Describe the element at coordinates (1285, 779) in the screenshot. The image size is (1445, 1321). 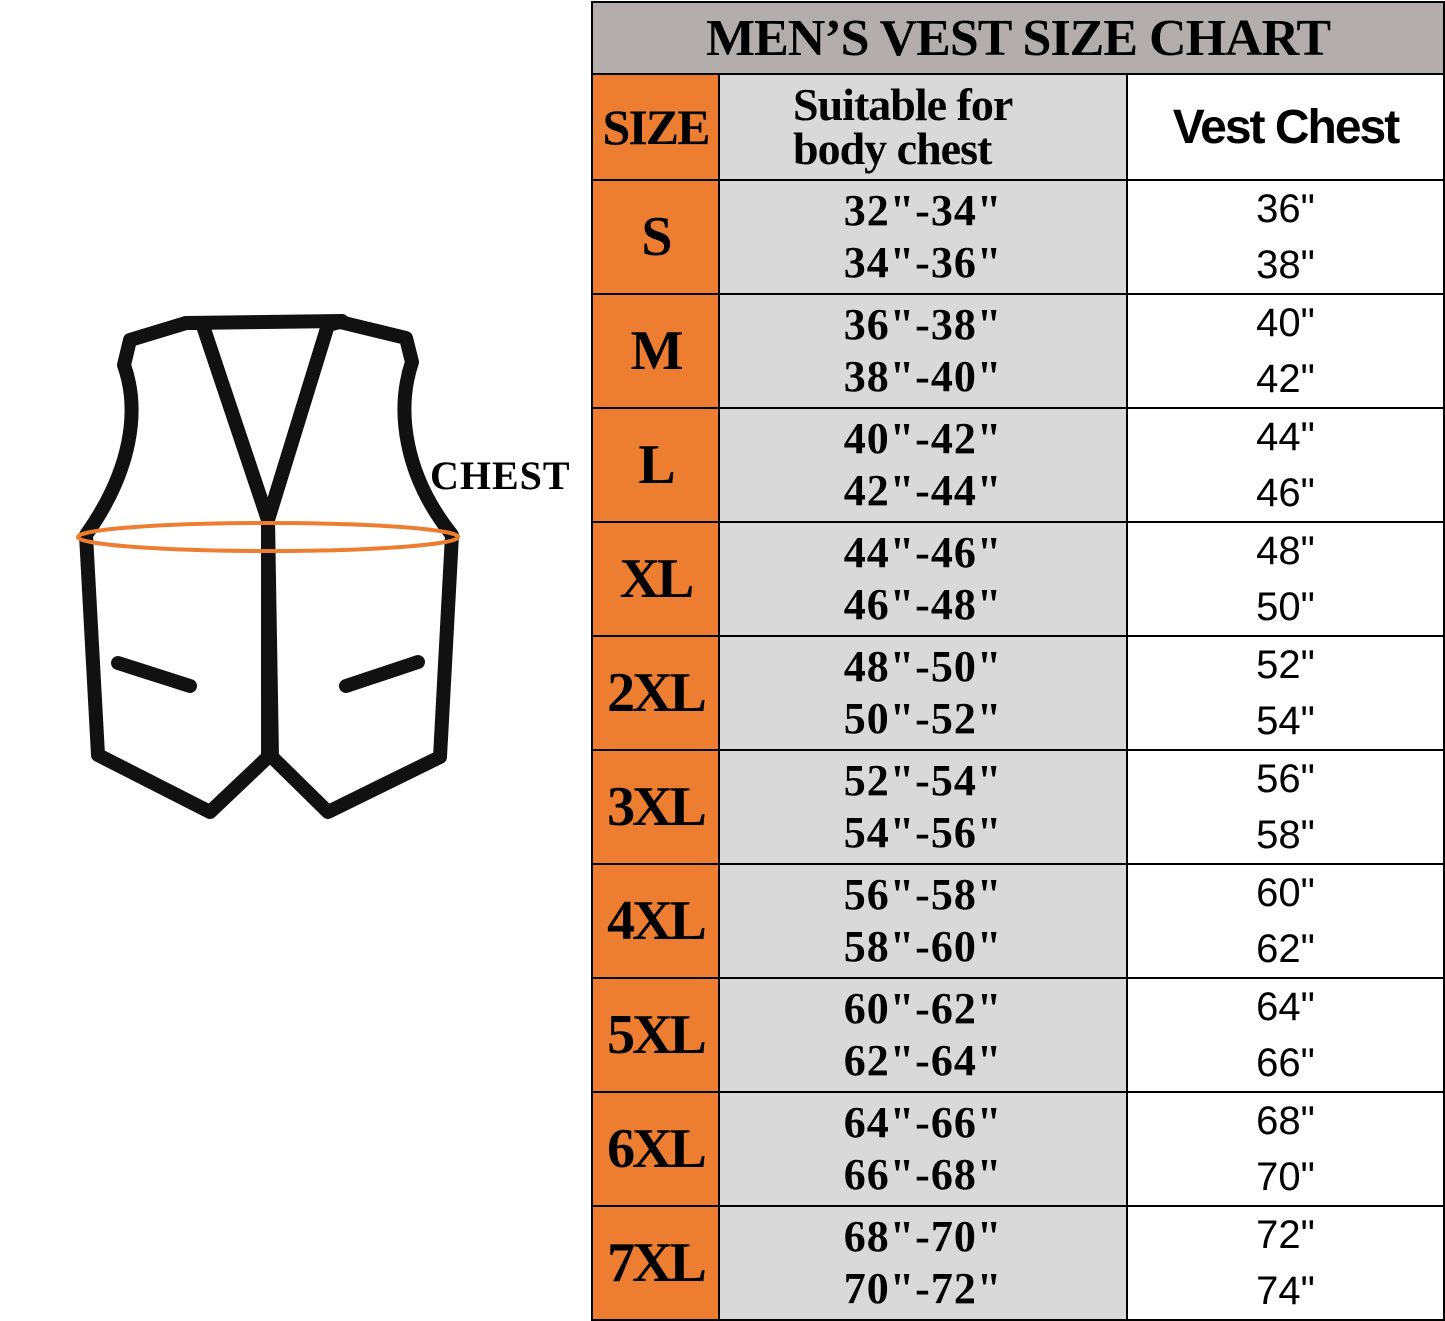
I see `vest-chest-value: 56"` at that location.